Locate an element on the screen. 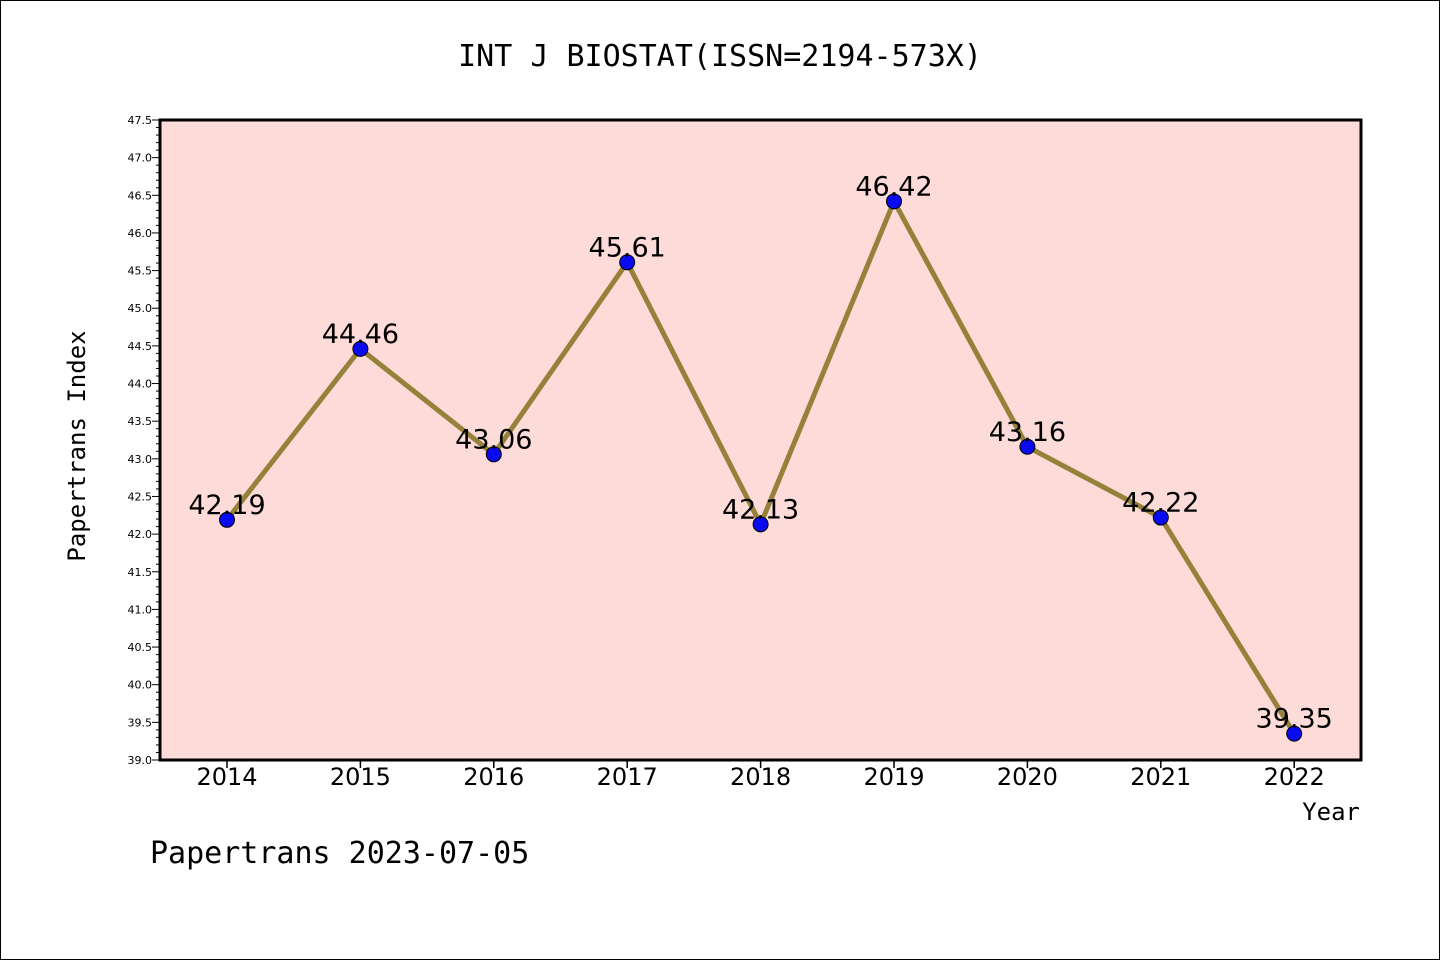 The image size is (1440, 960). data-label: 39.35 is located at coordinates (1294, 719).